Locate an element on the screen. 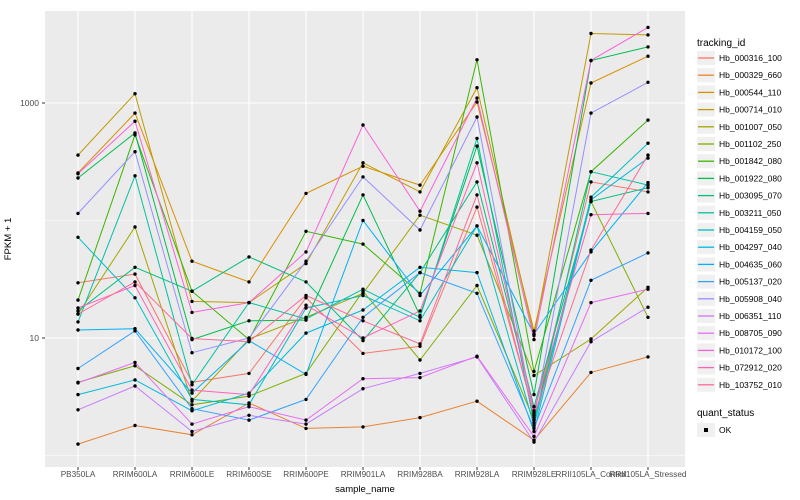 The height and width of the screenshot is (500, 800). legend-item: Hb_005908_040 is located at coordinates (739, 298).